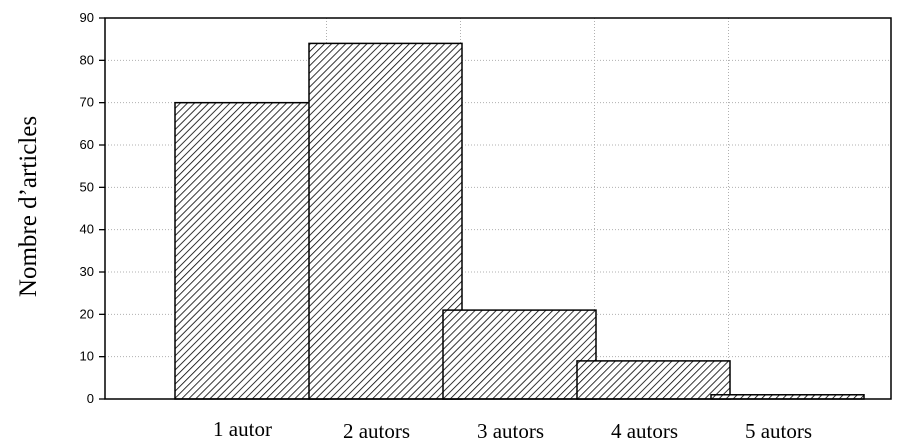 This screenshot has height=447, width=899. I want to click on x-category-label: 2 autors, so click(376, 431).